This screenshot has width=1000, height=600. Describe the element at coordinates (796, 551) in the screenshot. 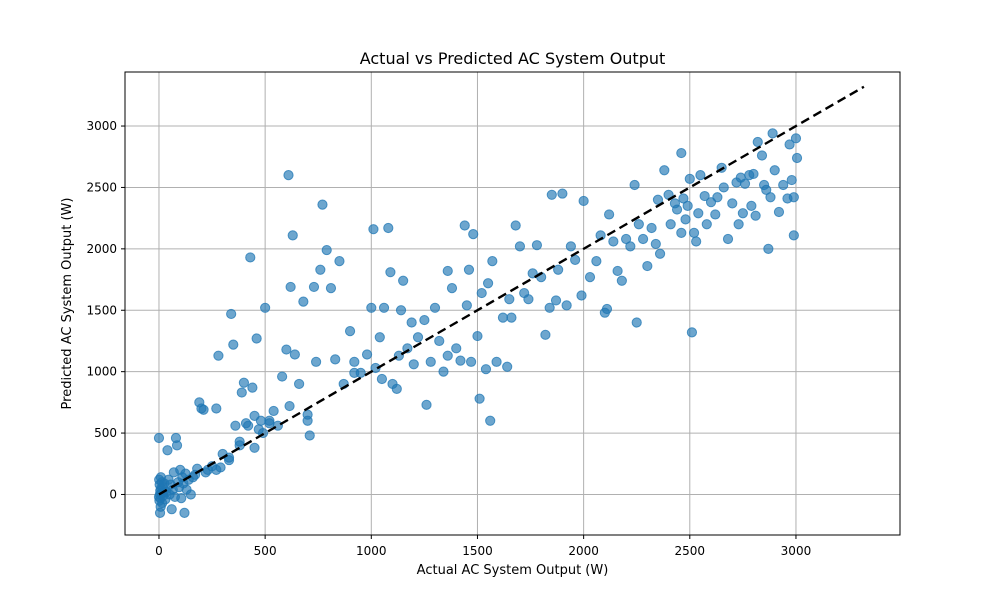

I see `x-tick-label: 3000` at that location.